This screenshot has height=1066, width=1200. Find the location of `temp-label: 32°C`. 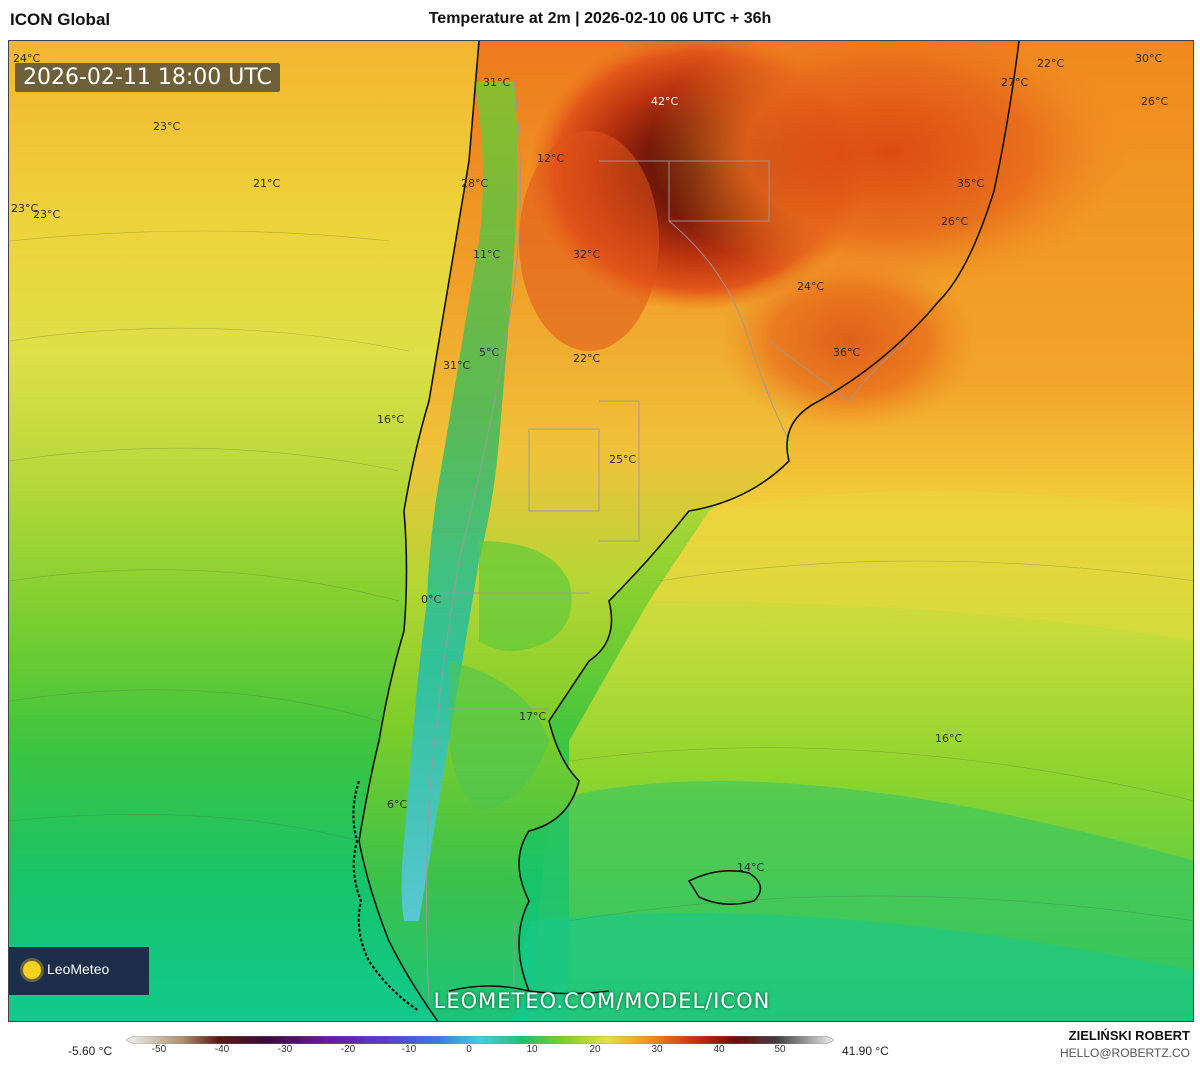

temp-label: 32°C is located at coordinates (587, 254).